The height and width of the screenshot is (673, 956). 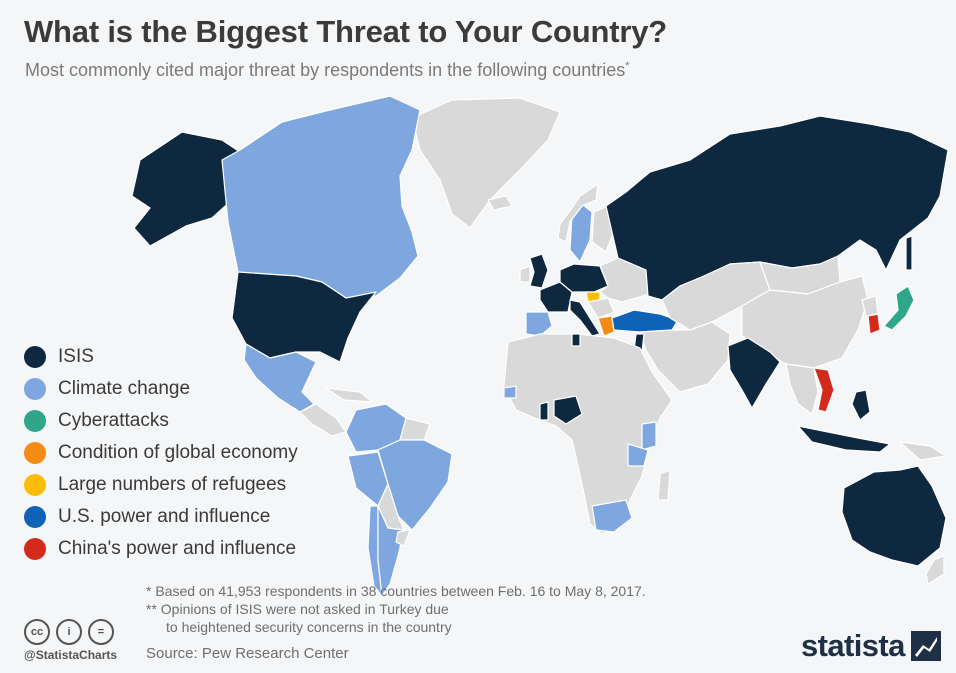 What do you see at coordinates (824, 390) in the screenshot?
I see `country-vietnam` at bounding box center [824, 390].